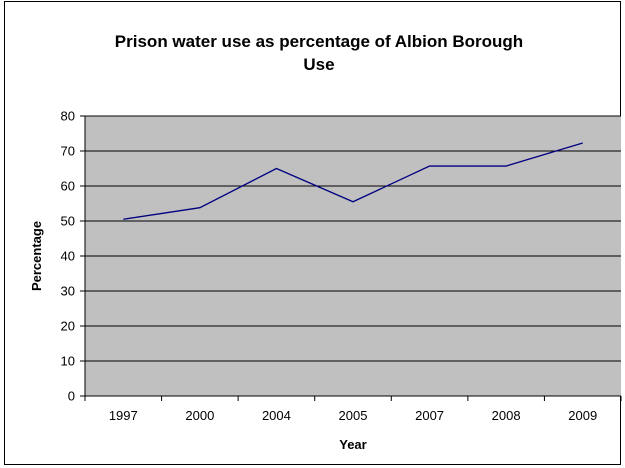 Image resolution: width=625 pixels, height=468 pixels. Describe the element at coordinates (68, 256) in the screenshot. I see `y-tick-label-40: 40` at that location.